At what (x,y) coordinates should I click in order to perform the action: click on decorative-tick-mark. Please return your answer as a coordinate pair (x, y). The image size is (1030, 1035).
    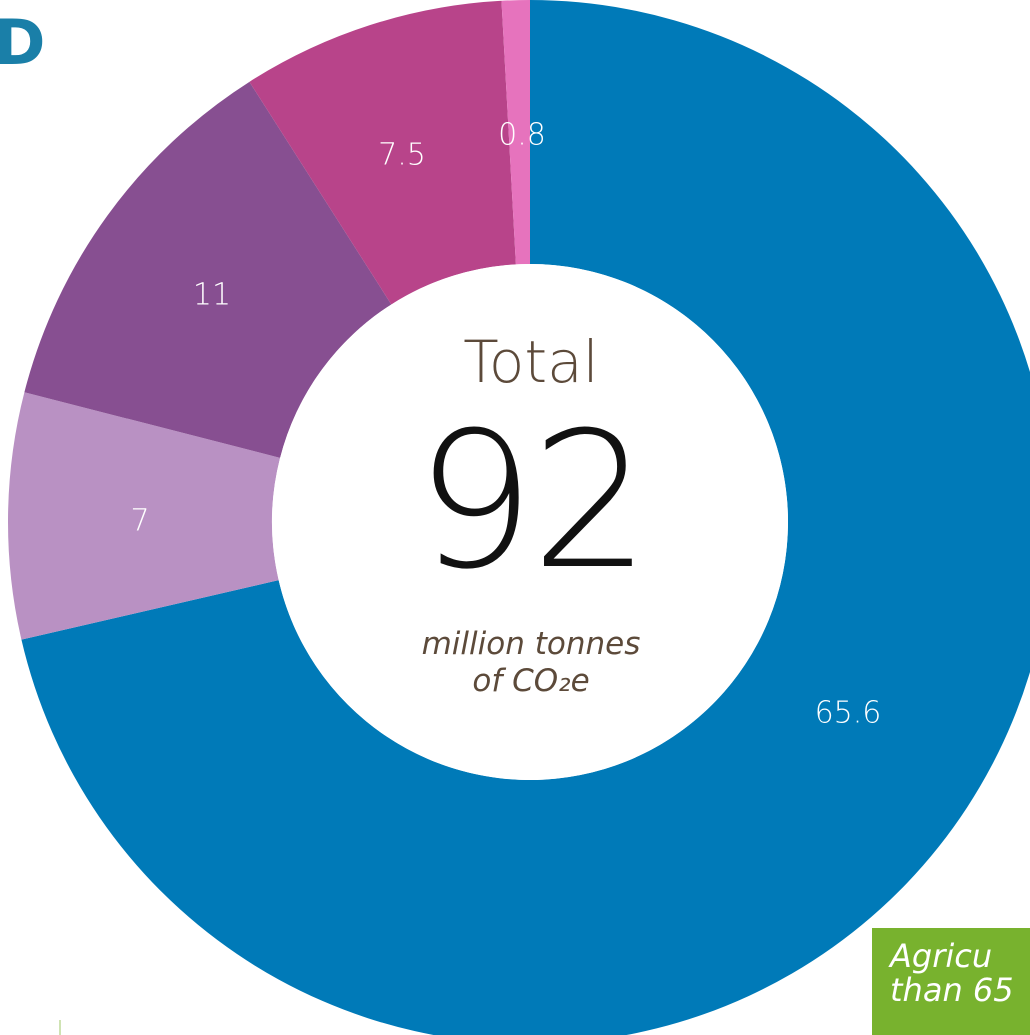
    Looking at the image, I should click on (60, 1027).